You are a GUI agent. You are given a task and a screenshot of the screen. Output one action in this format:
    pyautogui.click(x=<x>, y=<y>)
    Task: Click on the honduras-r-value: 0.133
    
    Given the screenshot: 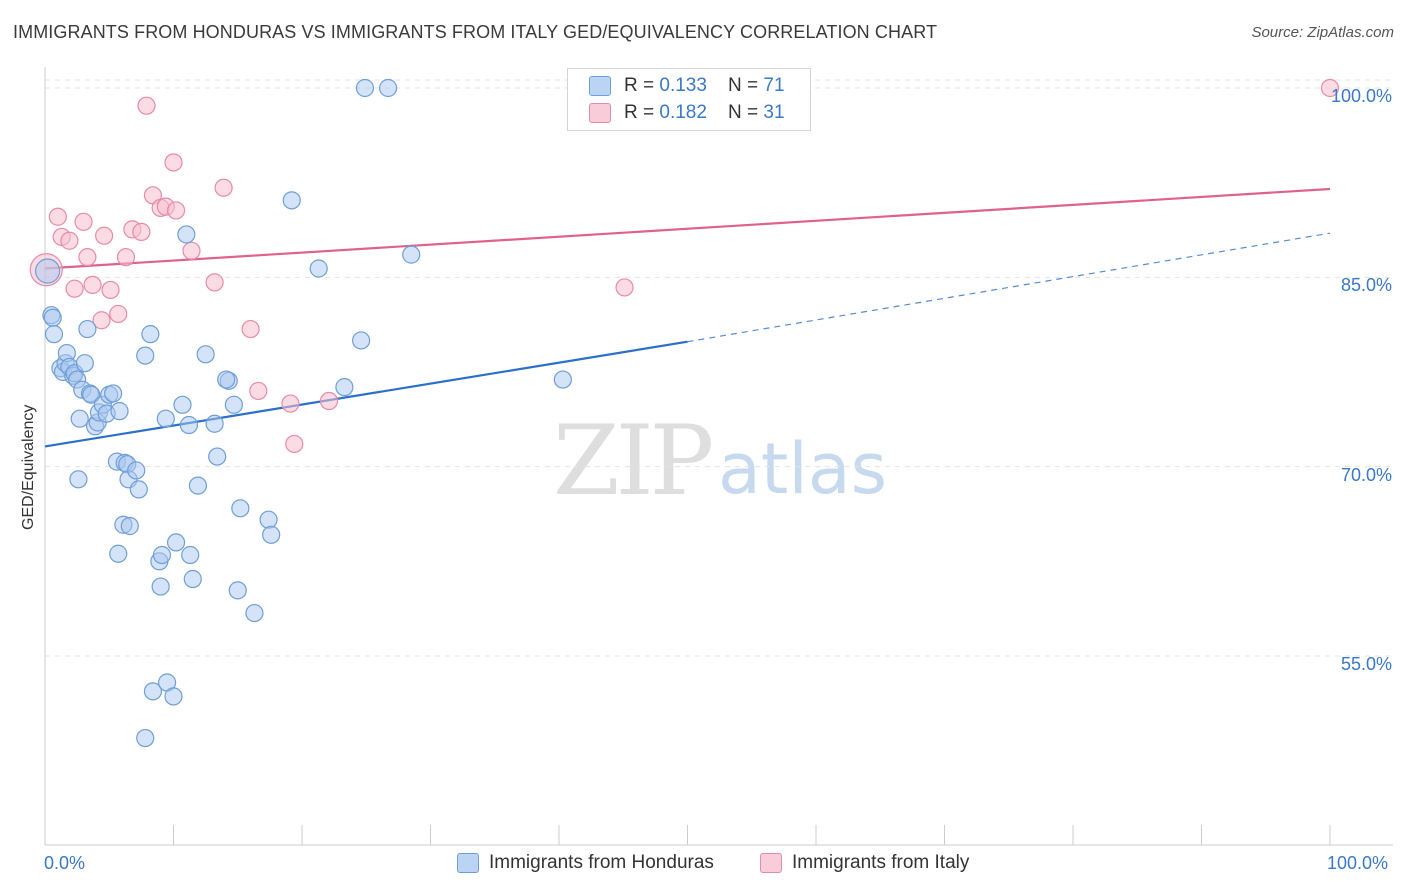 What is the action you would take?
    pyautogui.click(x=683, y=85)
    